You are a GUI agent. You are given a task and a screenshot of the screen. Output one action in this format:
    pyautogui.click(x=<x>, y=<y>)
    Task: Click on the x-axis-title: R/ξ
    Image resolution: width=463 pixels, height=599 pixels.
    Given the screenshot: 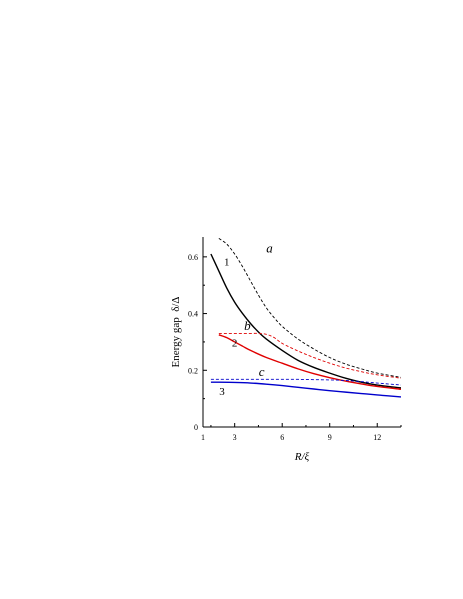 What is the action you would take?
    pyautogui.click(x=302, y=457)
    